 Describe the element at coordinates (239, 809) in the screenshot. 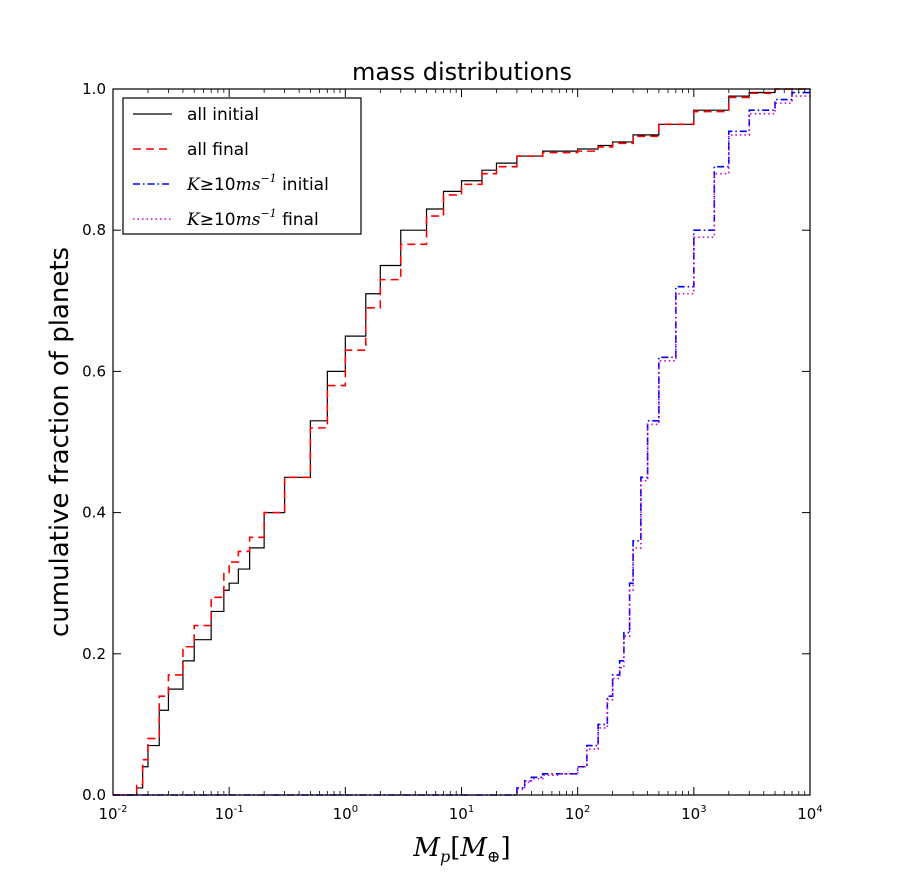

I see `x-tick-exponent: -1` at that location.